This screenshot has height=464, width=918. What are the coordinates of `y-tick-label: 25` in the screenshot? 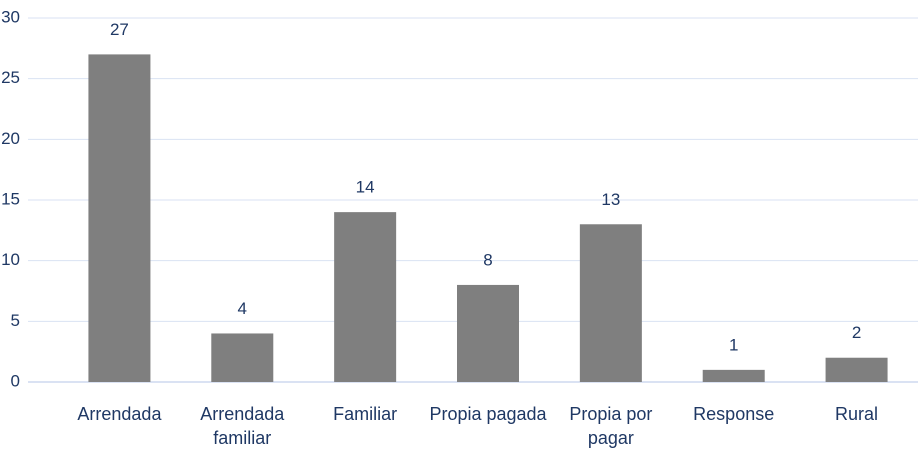 It's located at (10, 77).